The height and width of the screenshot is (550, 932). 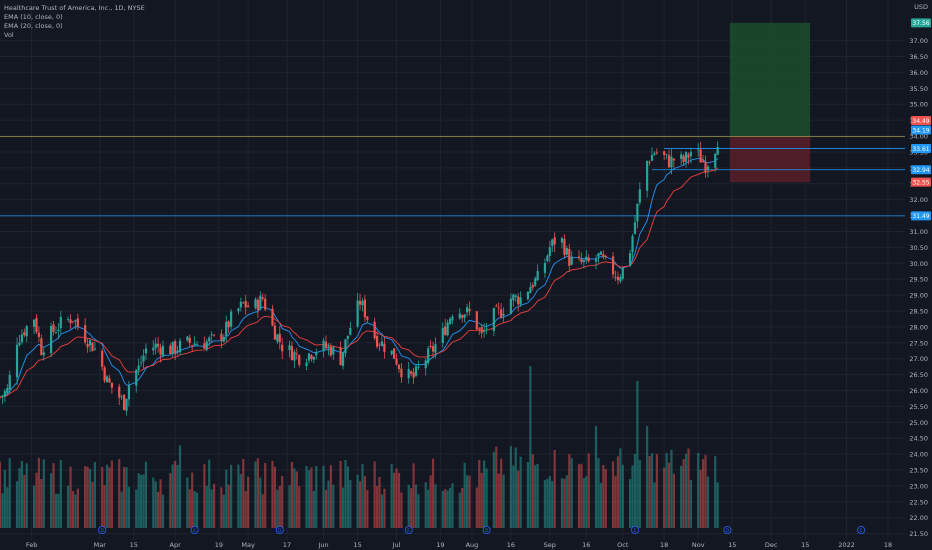 I want to click on y-tick-label: 32.00, so click(x=918, y=200).